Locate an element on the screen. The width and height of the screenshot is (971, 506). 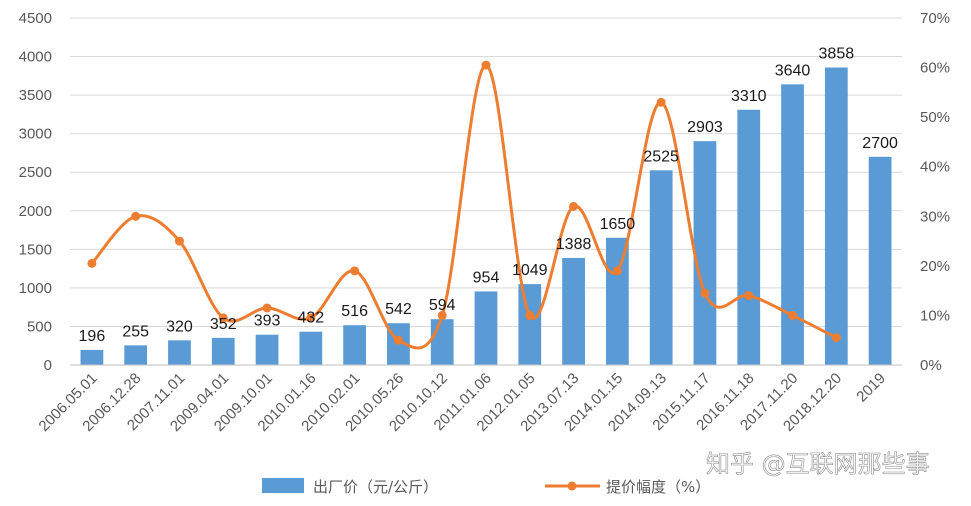
bar-value-label: 516 is located at coordinates (354, 311).